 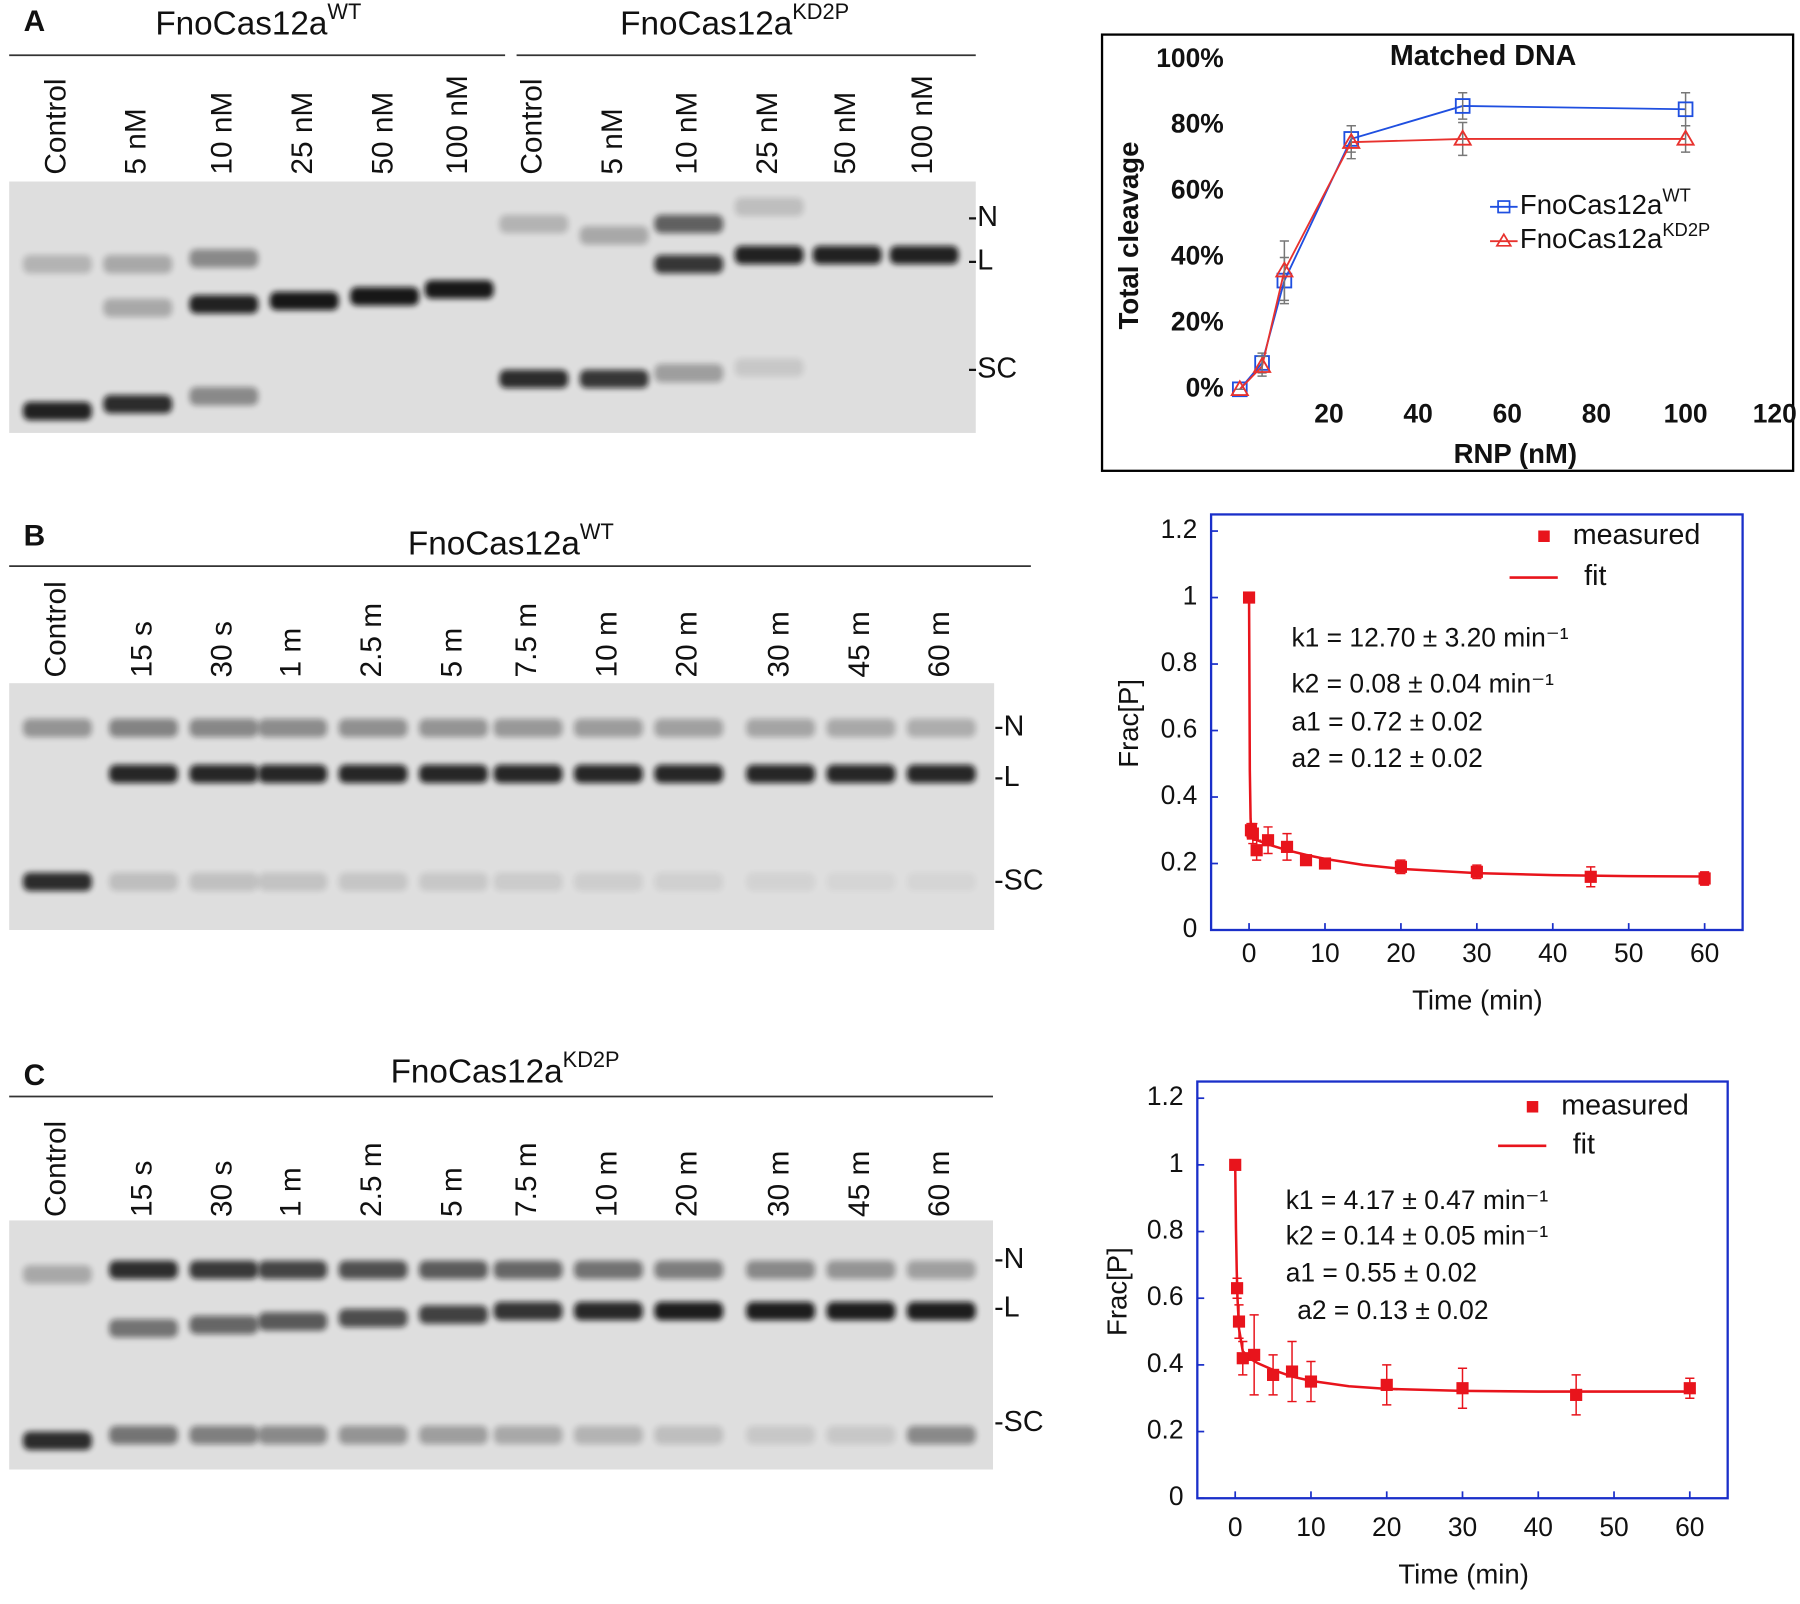 What do you see at coordinates (505, 1069) in the screenshot?
I see `gel-title: FnoCas12aKD2P` at bounding box center [505, 1069].